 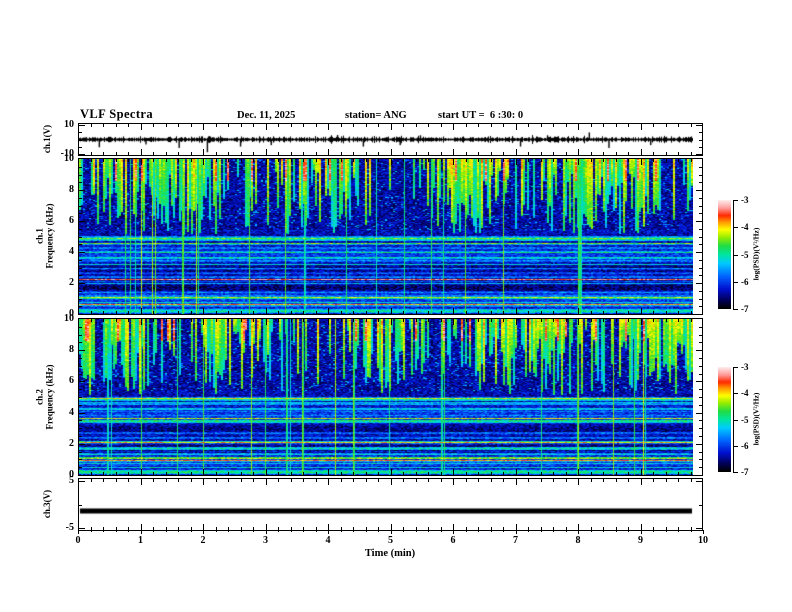 I want to click on figure-title: VLF Spectra, so click(x=117, y=114).